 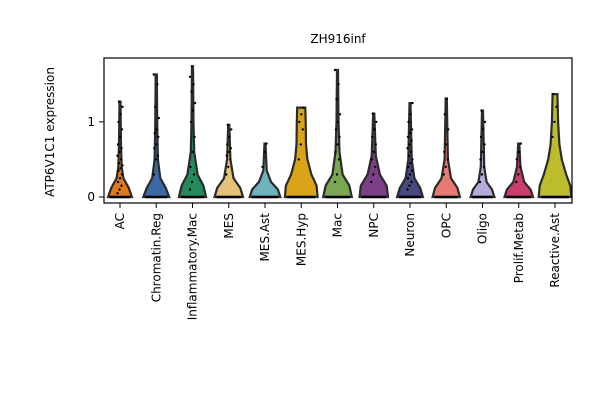 I want to click on category-label: Mac, so click(x=338, y=225).